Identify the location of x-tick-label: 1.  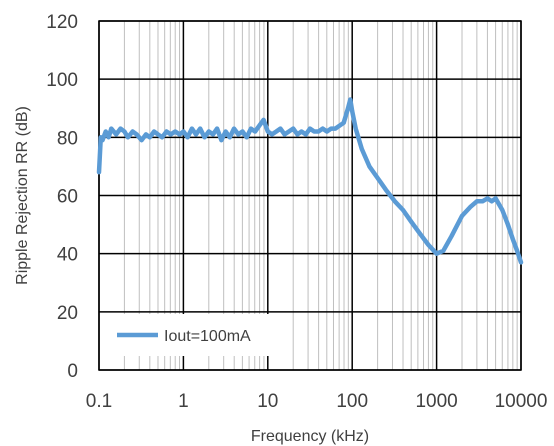
(183, 401).